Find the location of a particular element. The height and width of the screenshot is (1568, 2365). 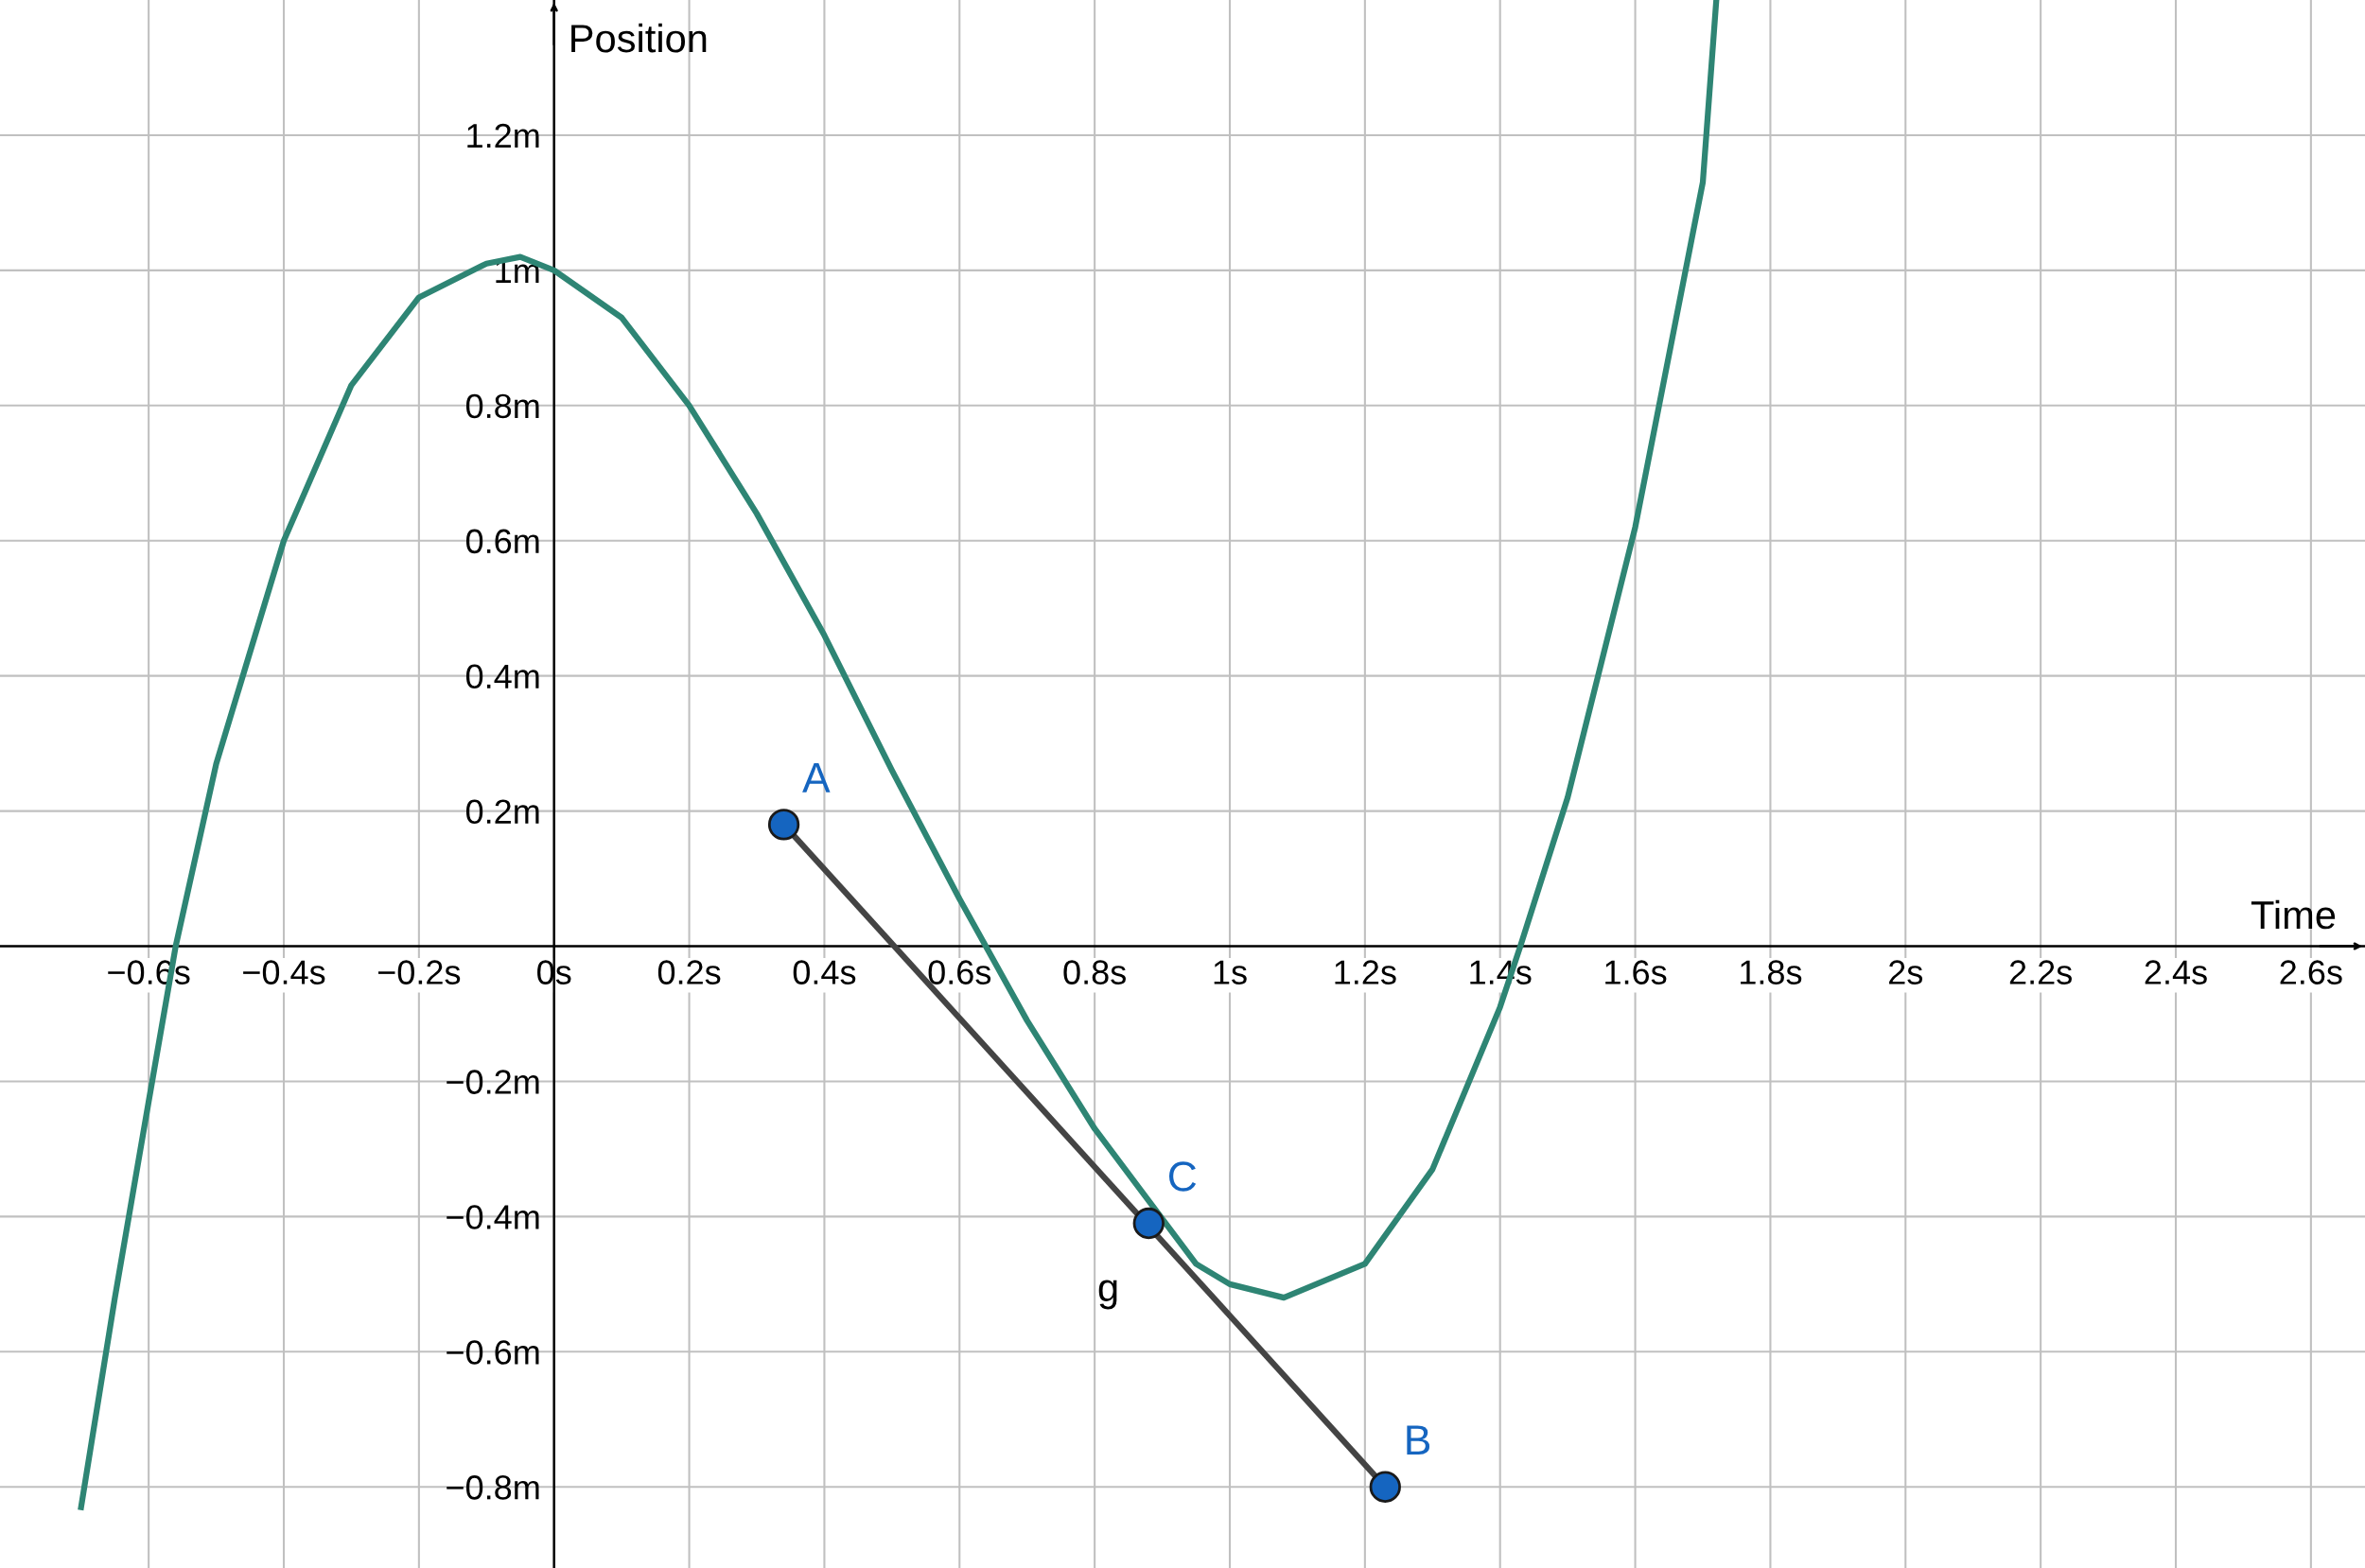

annotation: C is located at coordinates (1182, 1176).